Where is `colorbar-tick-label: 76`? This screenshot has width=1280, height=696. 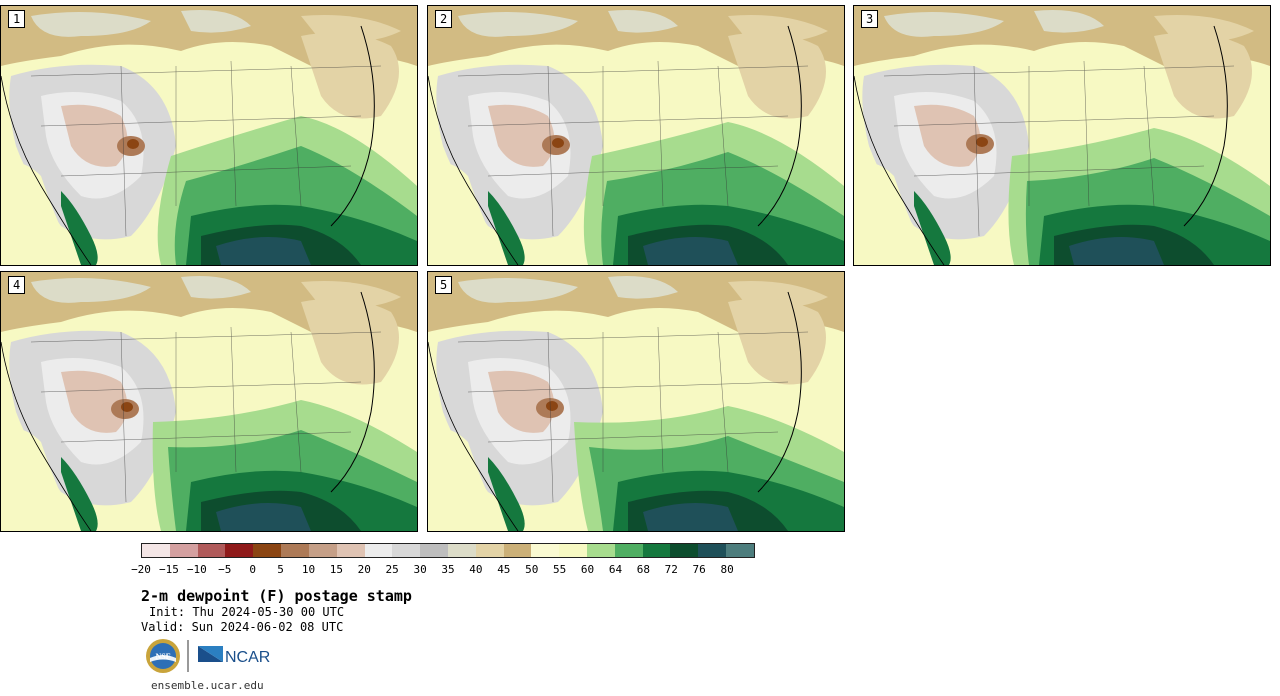
colorbar-tick-label: 76 is located at coordinates (699, 569).